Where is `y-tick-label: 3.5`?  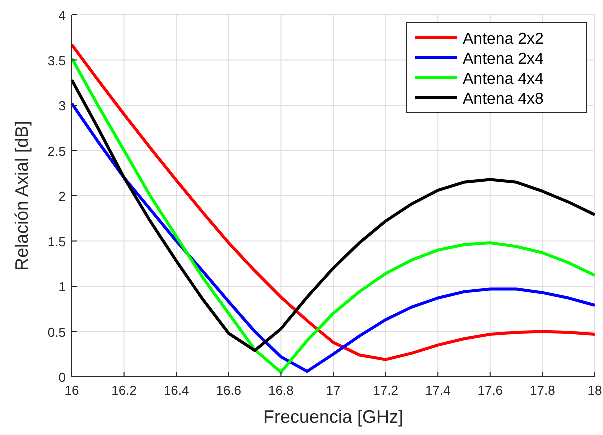 y-tick-label: 3.5 is located at coordinates (57, 60).